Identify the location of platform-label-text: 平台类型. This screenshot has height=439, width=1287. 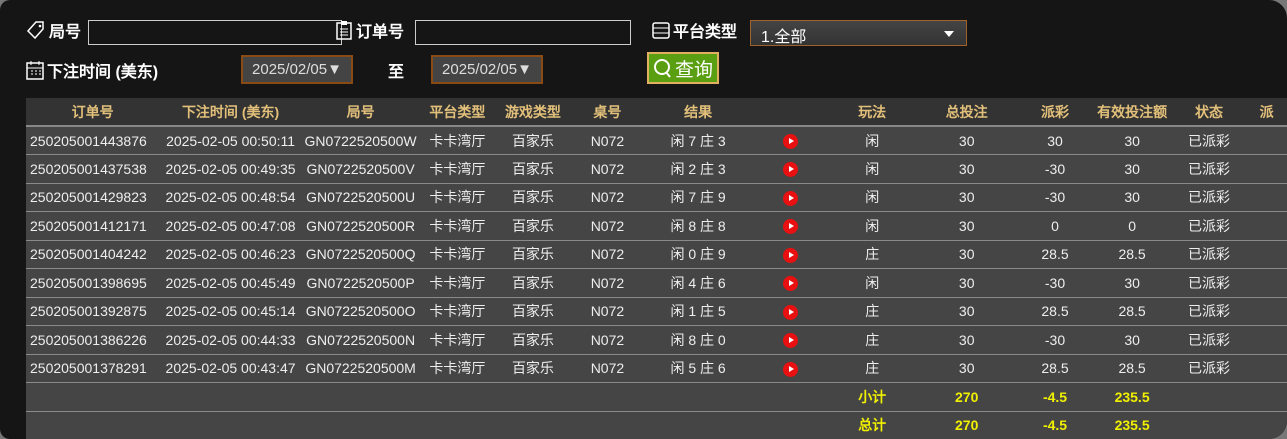
(705, 32).